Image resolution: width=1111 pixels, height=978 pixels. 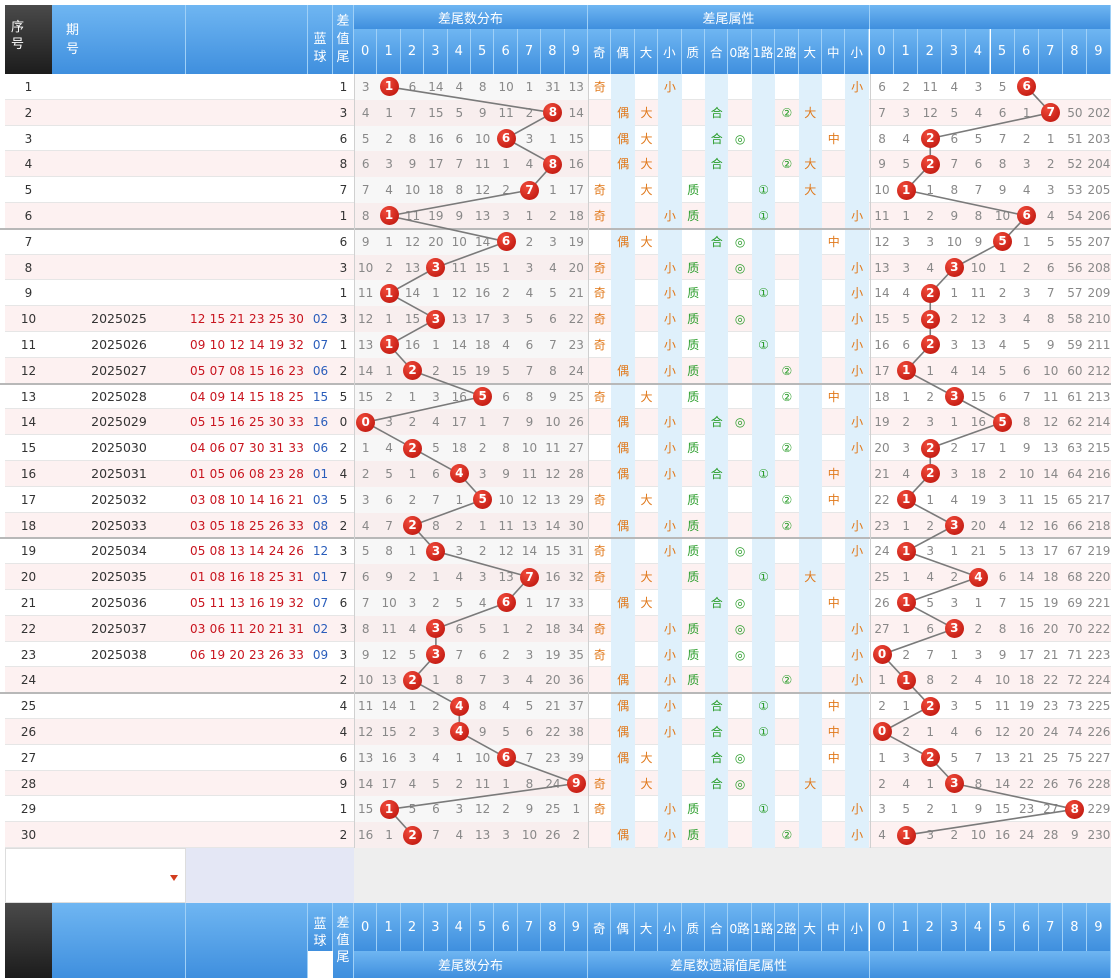 What do you see at coordinates (119, 499) in the screenshot?
I see `row-period: 2025032` at bounding box center [119, 499].